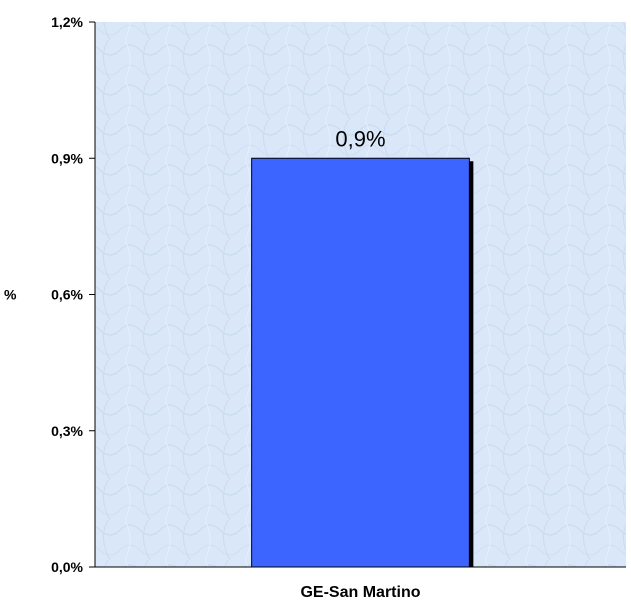 The image size is (631, 604). I want to click on y-tick-label: 0,3%, so click(67, 431).